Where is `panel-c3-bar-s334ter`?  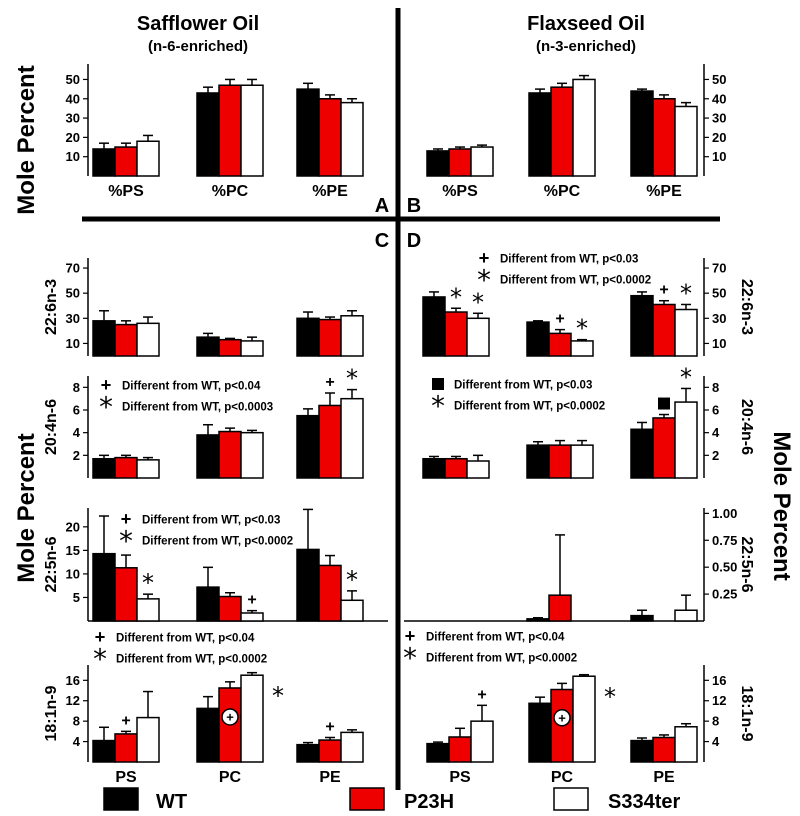 panel-c3-bar-s334ter is located at coordinates (148, 610).